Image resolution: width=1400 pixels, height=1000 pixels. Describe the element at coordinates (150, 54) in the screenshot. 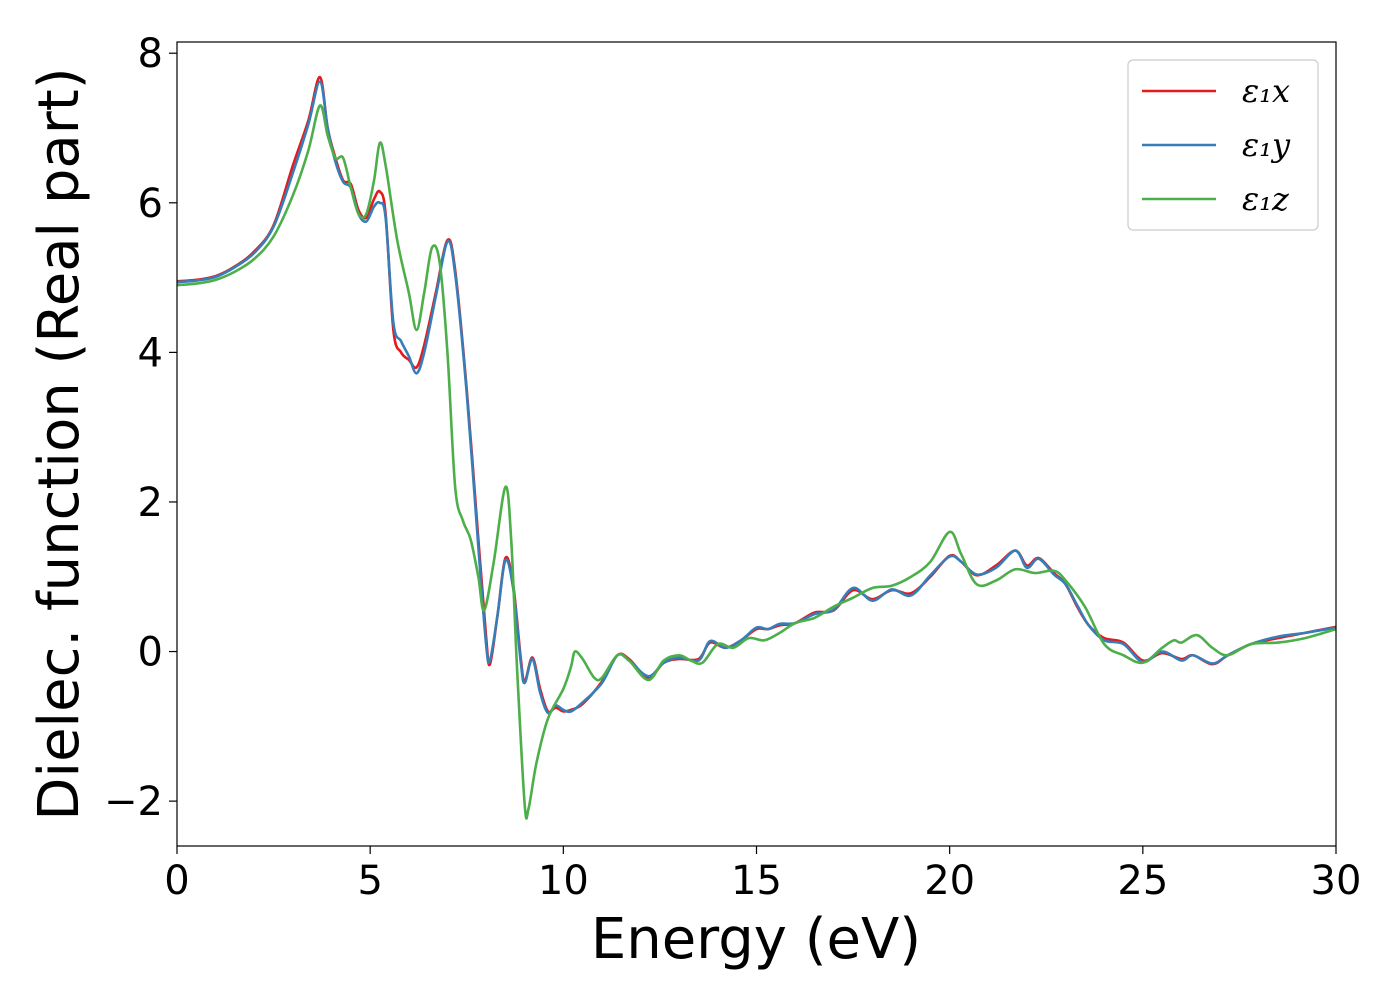

I see `y-tick-label: 8` at that location.